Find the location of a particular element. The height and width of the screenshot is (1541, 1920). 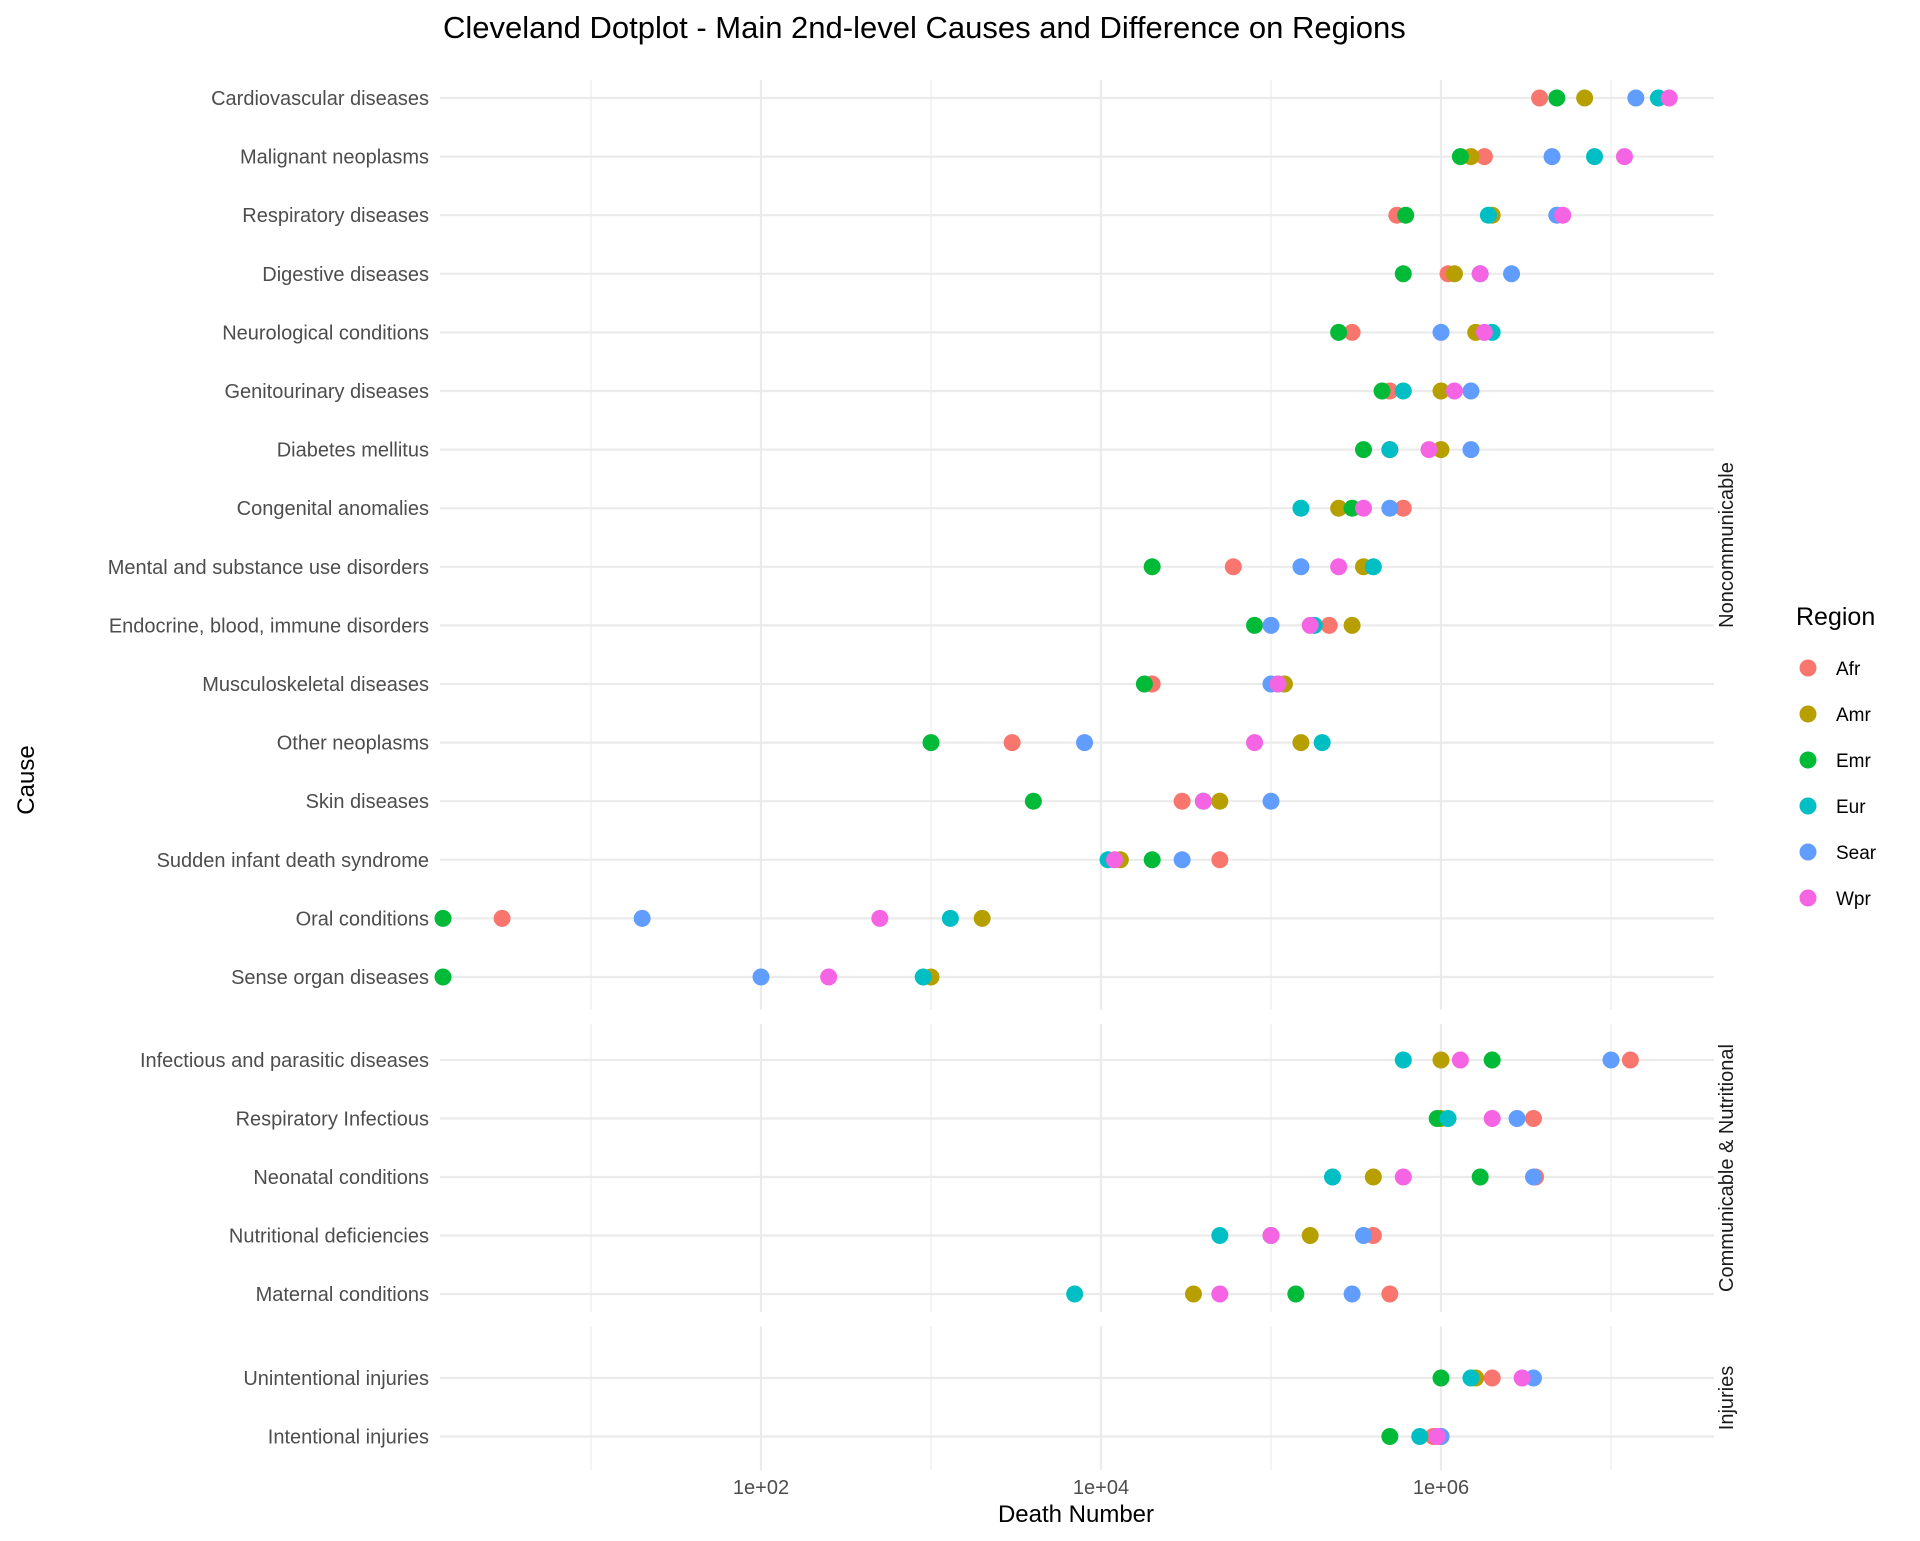

cause-label-malignant-neoplasms: Malignant neoplasms is located at coordinates (334, 158).